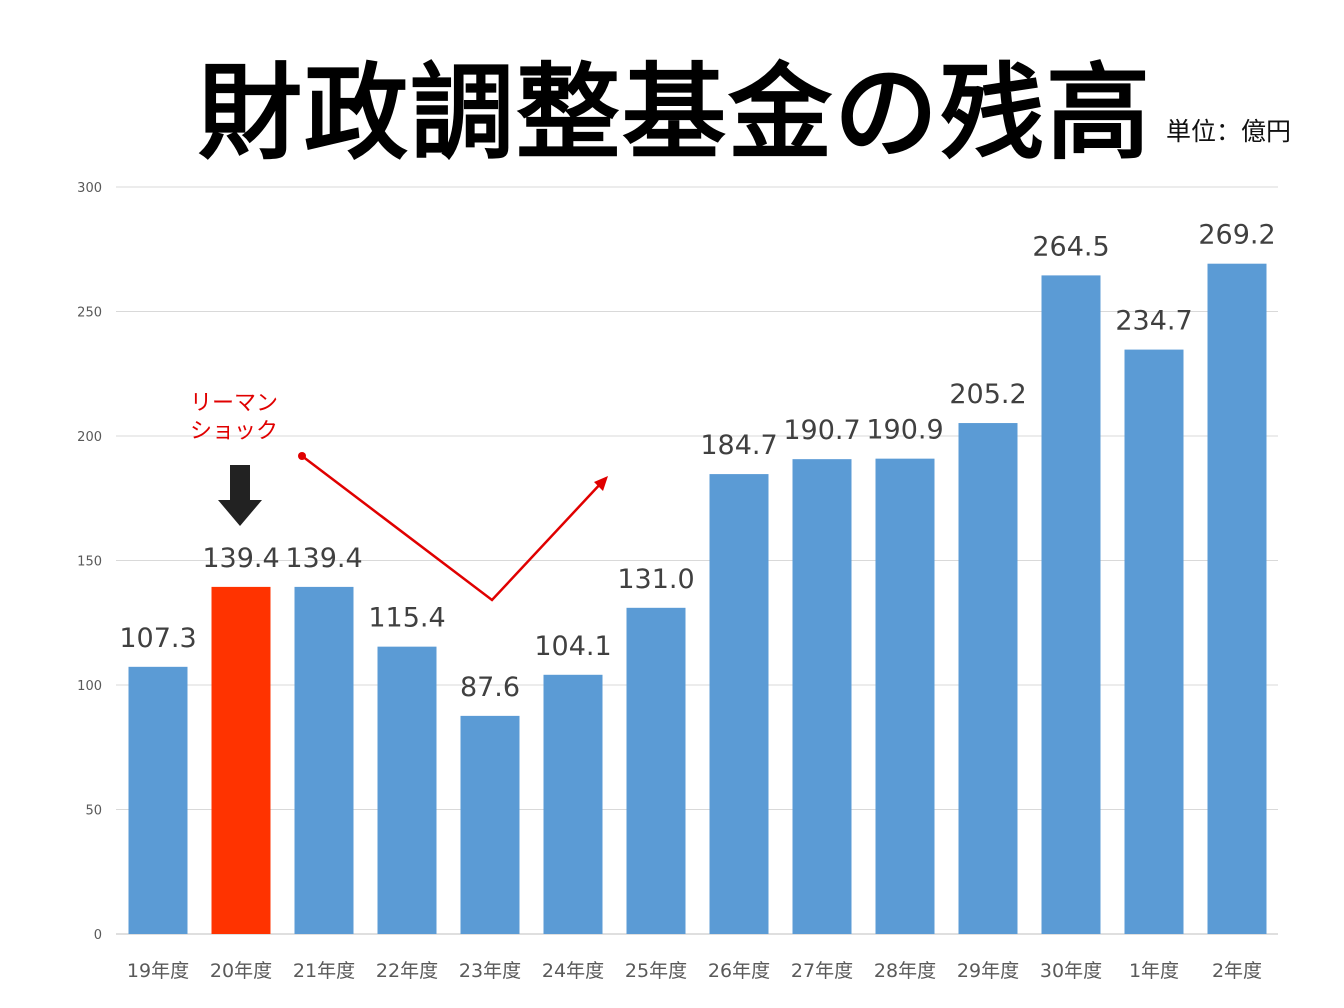  Describe the element at coordinates (739, 971) in the screenshot. I see `x-tick-label: 26年度` at that location.